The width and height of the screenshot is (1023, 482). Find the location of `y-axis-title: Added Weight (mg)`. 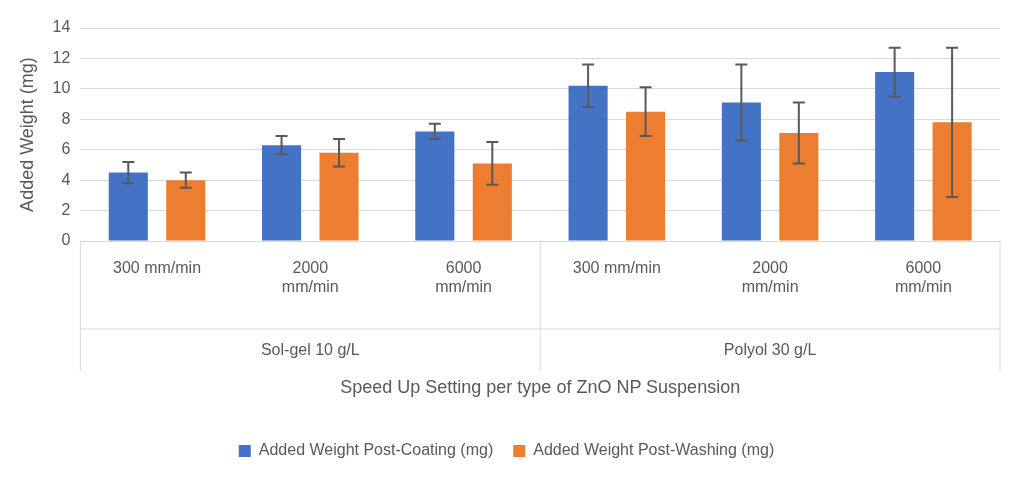

y-axis-title: Added Weight (mg) is located at coordinates (26, 134).